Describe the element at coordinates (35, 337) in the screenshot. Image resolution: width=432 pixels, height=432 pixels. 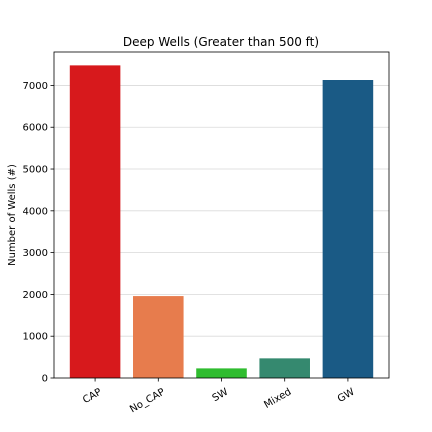
I see `y-tick-label: 1000` at that location.